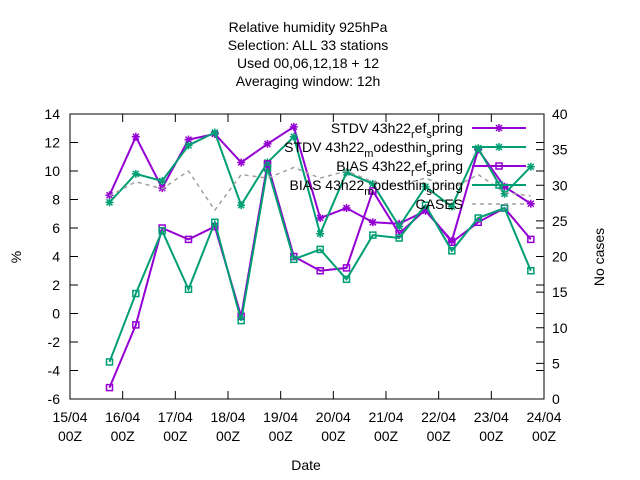 The height and width of the screenshot is (480, 640). I want to click on legend-label: BIAS 43h22refspring, so click(399, 168).